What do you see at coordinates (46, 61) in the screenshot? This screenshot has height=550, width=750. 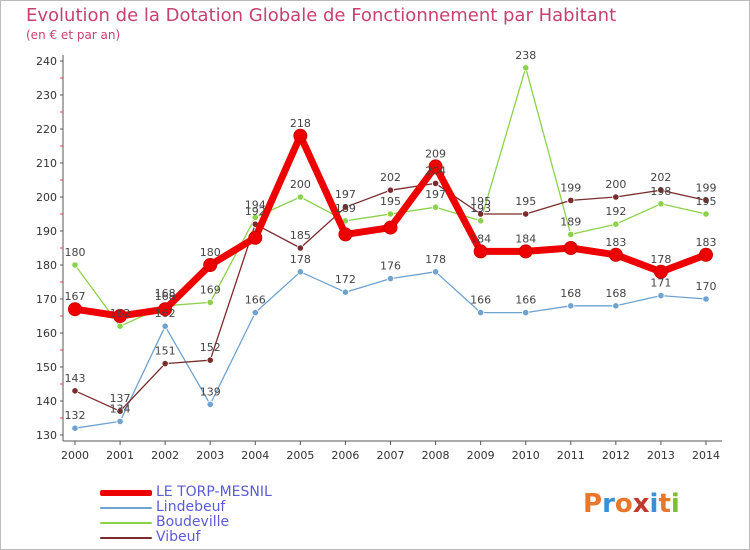 I see `y-tick-label: 240` at bounding box center [46, 61].